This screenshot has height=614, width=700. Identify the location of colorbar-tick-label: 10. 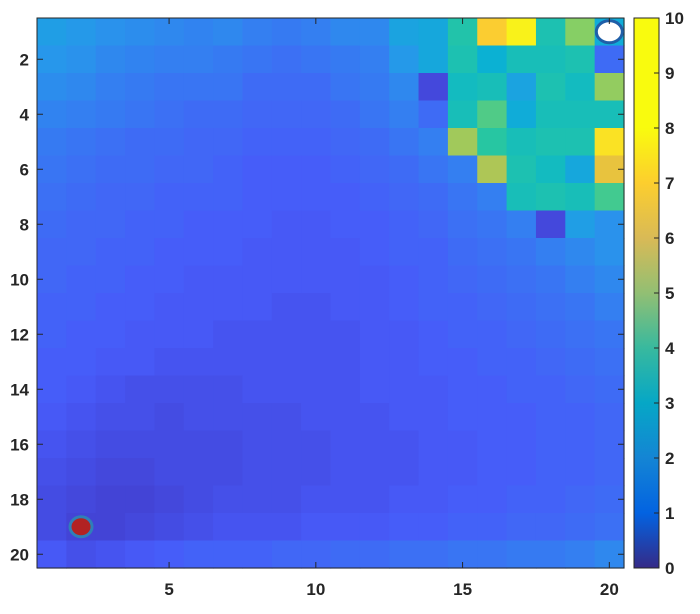
(674, 18).